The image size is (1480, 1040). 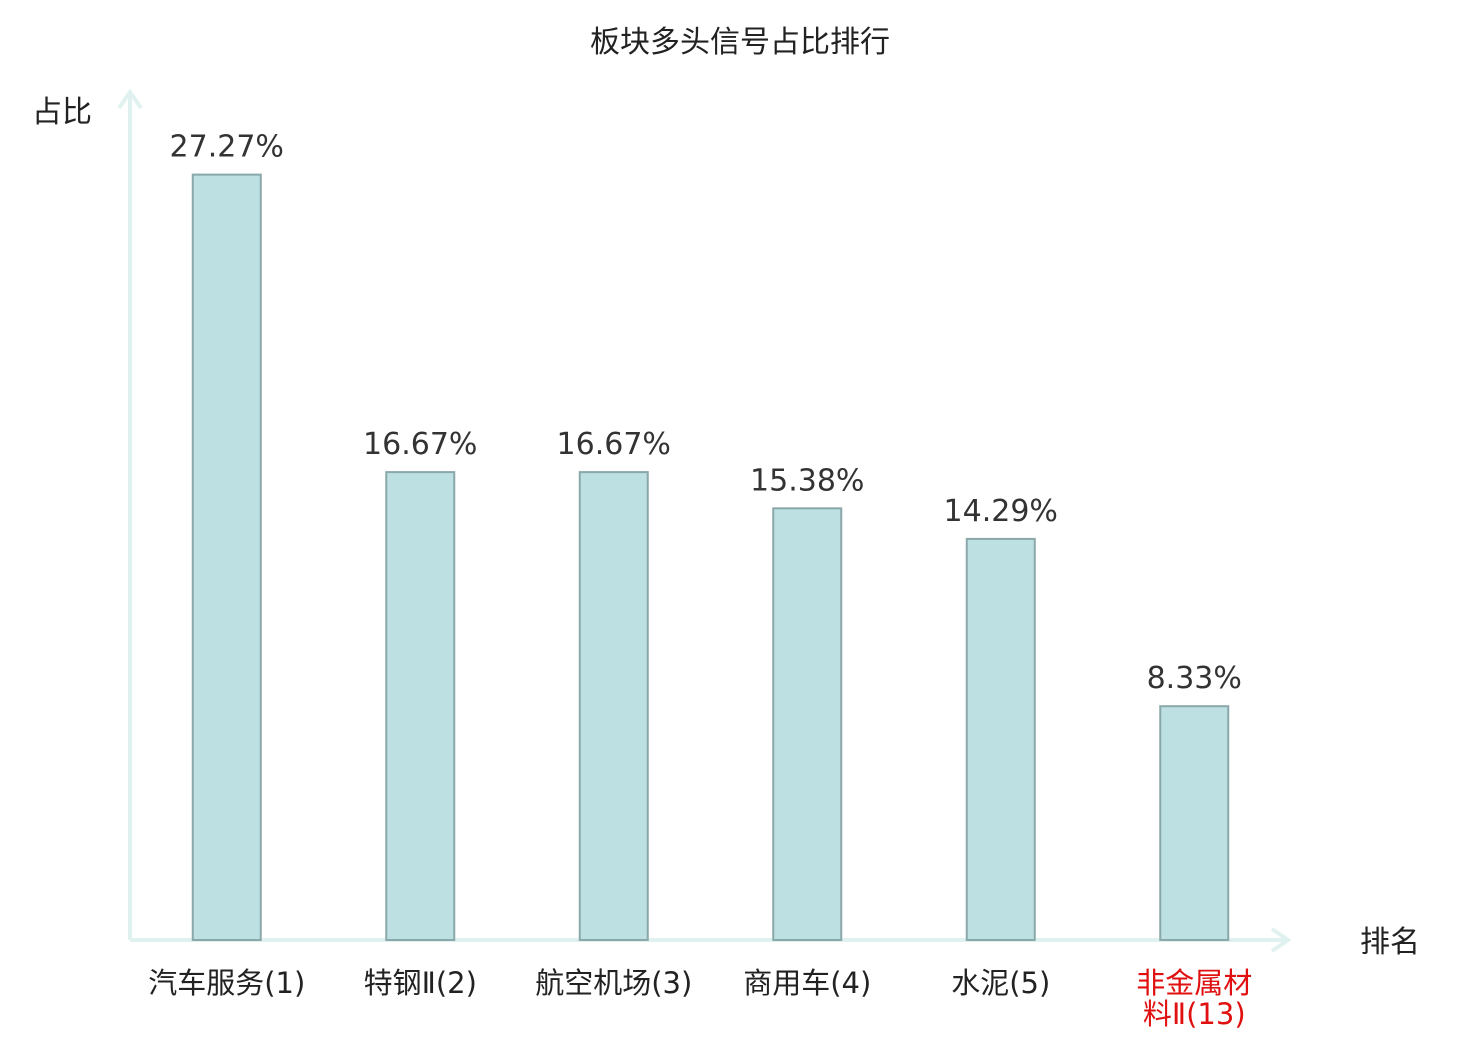 I want to click on bar-value-label: 14.29%, so click(x=1001, y=511).